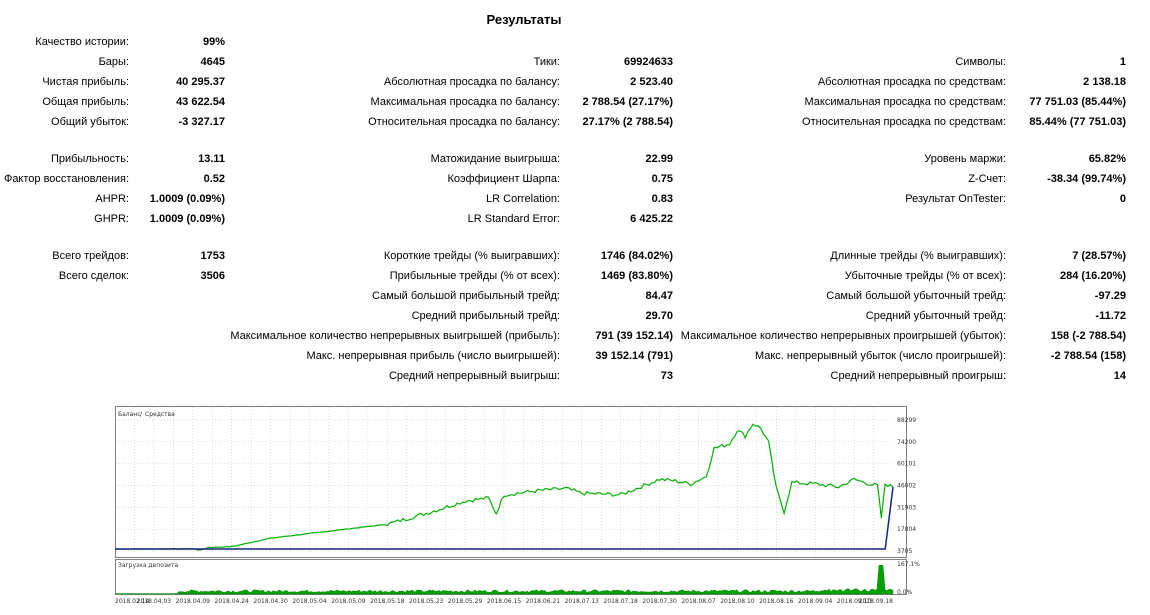 The width and height of the screenshot is (1150, 615). I want to click on stat-label: Качество истории:, so click(82, 42).